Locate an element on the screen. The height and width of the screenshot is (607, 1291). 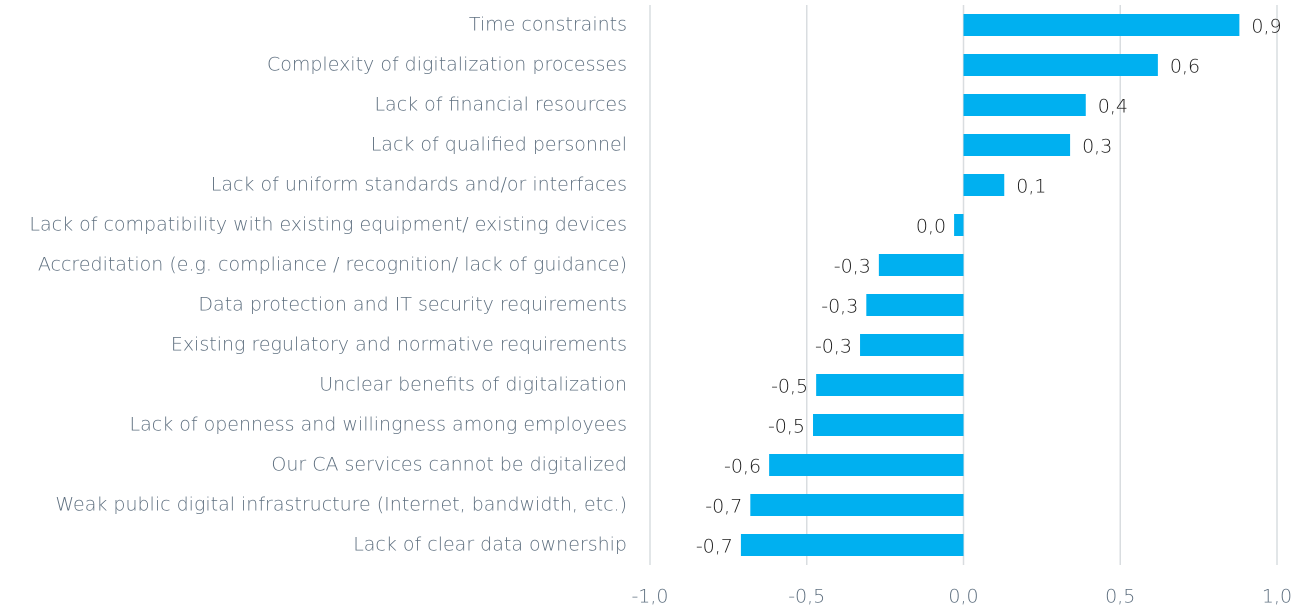
y-tick-label: Time constraints is located at coordinates (548, 25).